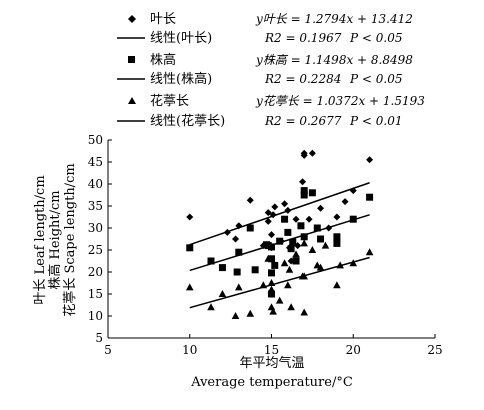 Image resolution: width=484 pixels, height=410 pixels. Describe the element at coordinates (375, 79) in the screenshot. I see `p-plant-height: P < 0.05` at that location.